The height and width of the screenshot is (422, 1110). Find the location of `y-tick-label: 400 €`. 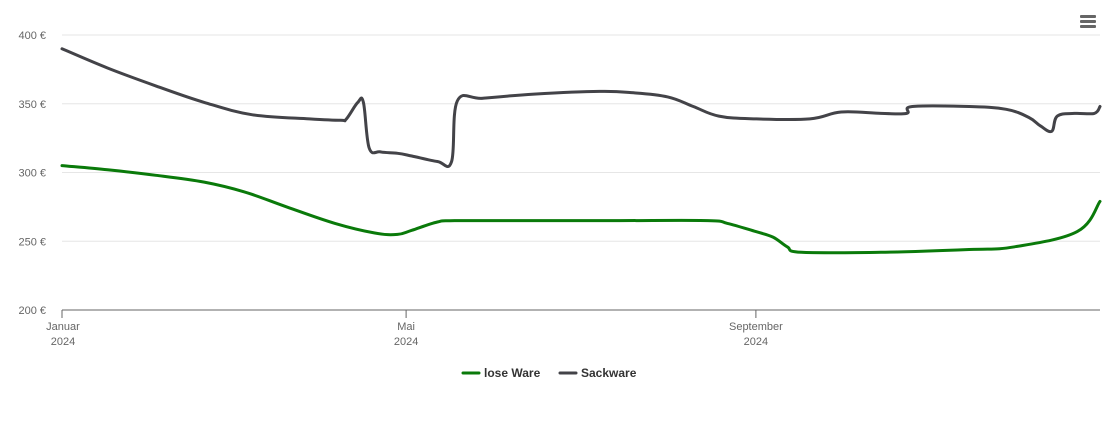

y-tick-label: 400 € is located at coordinates (32, 36).